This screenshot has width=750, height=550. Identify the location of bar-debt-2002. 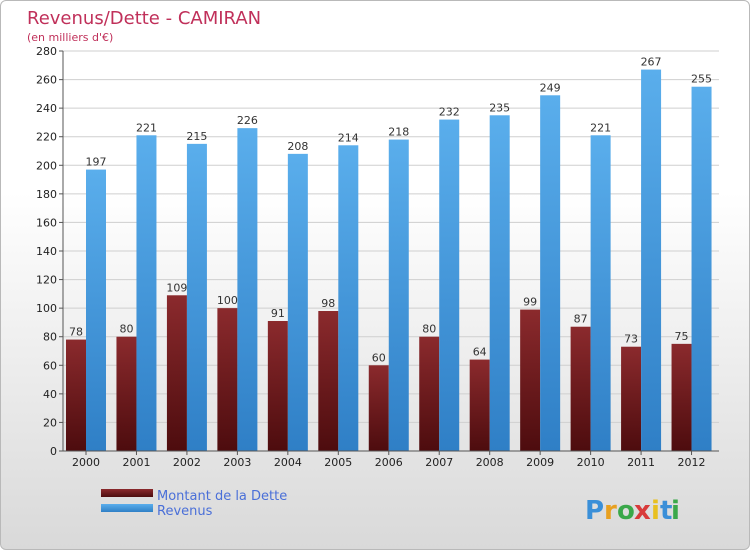
(176, 373).